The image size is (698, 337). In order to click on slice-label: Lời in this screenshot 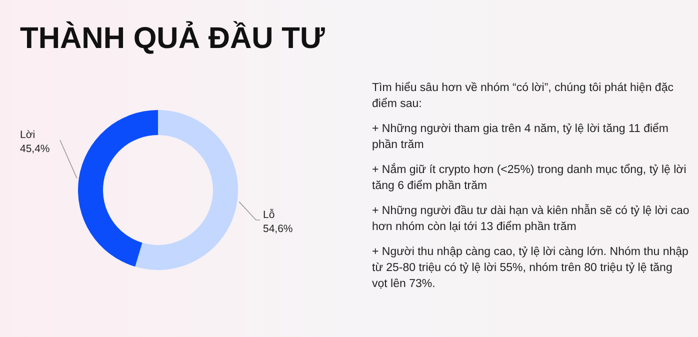, I will do `click(28, 135)`.